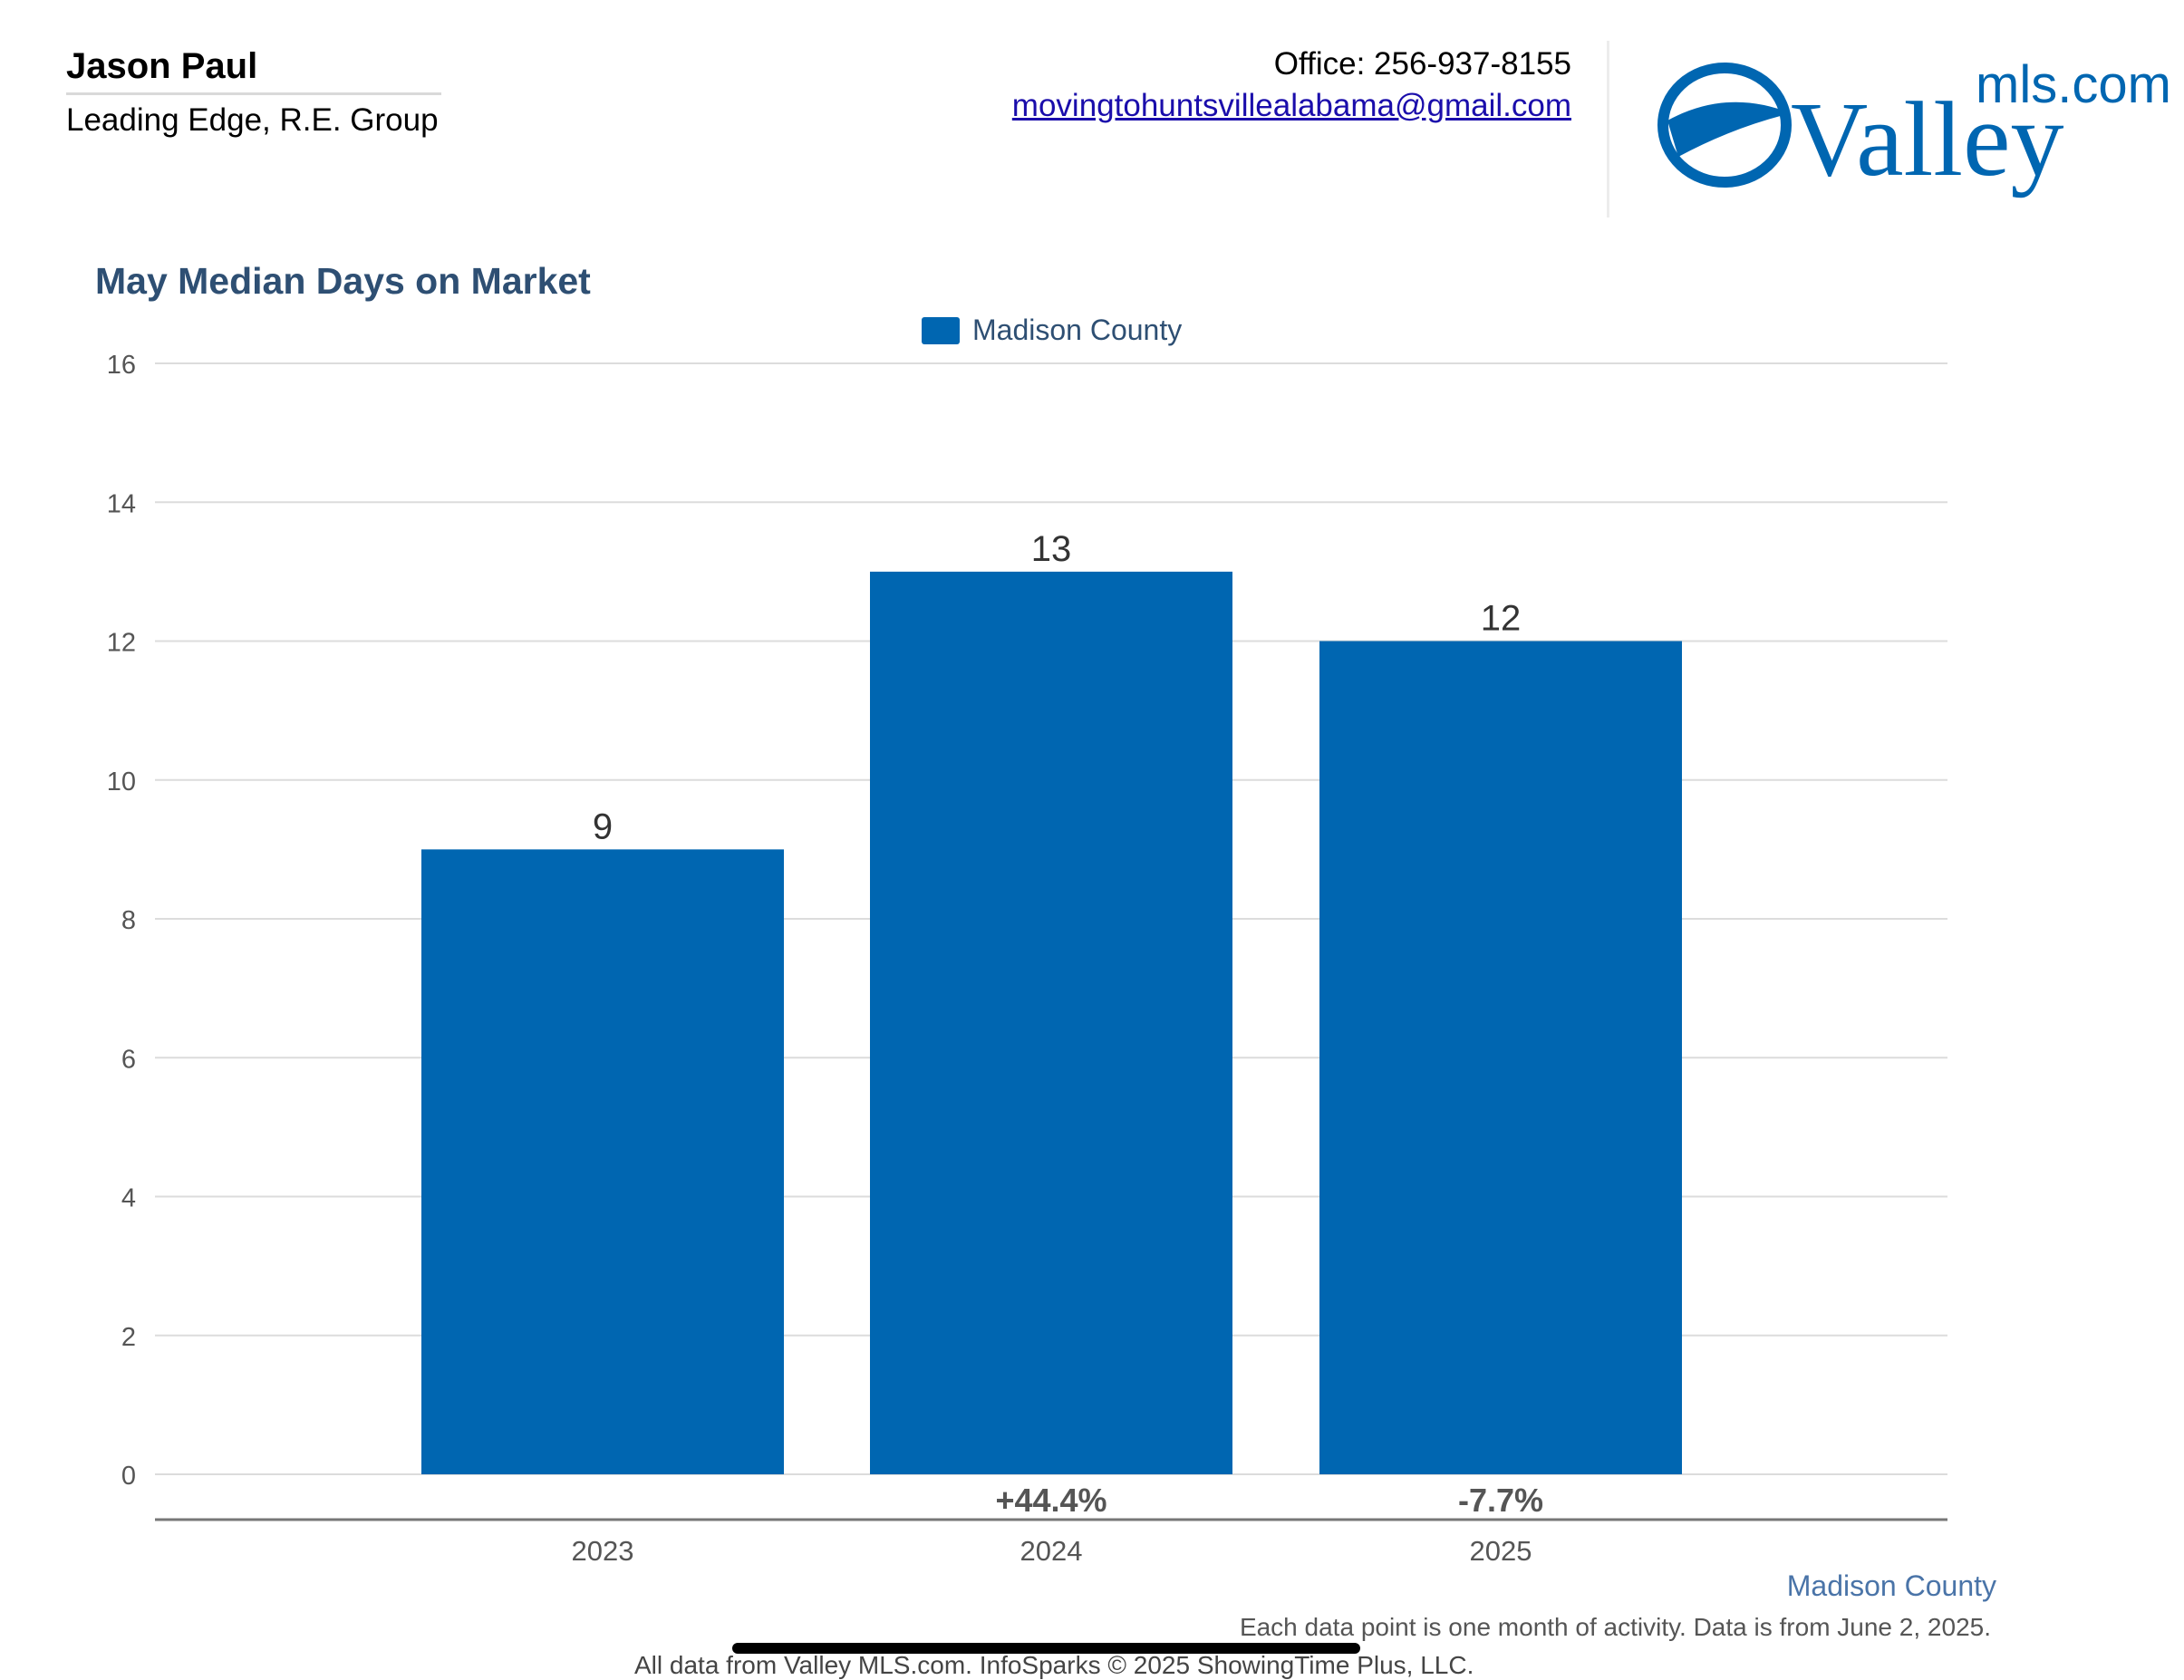 Image resolution: width=2184 pixels, height=1680 pixels. What do you see at coordinates (1051, 549) in the screenshot?
I see `data-label: 13` at bounding box center [1051, 549].